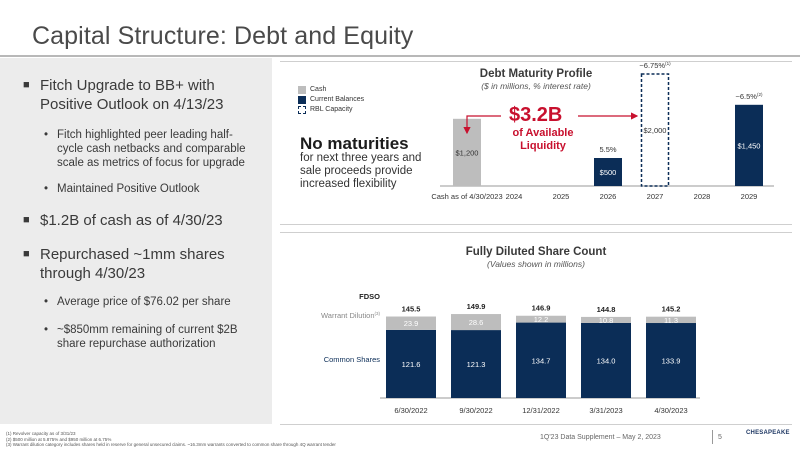  Describe the element at coordinates (302, 110) in the screenshot. I see `legend-swatch-rbl` at that location.